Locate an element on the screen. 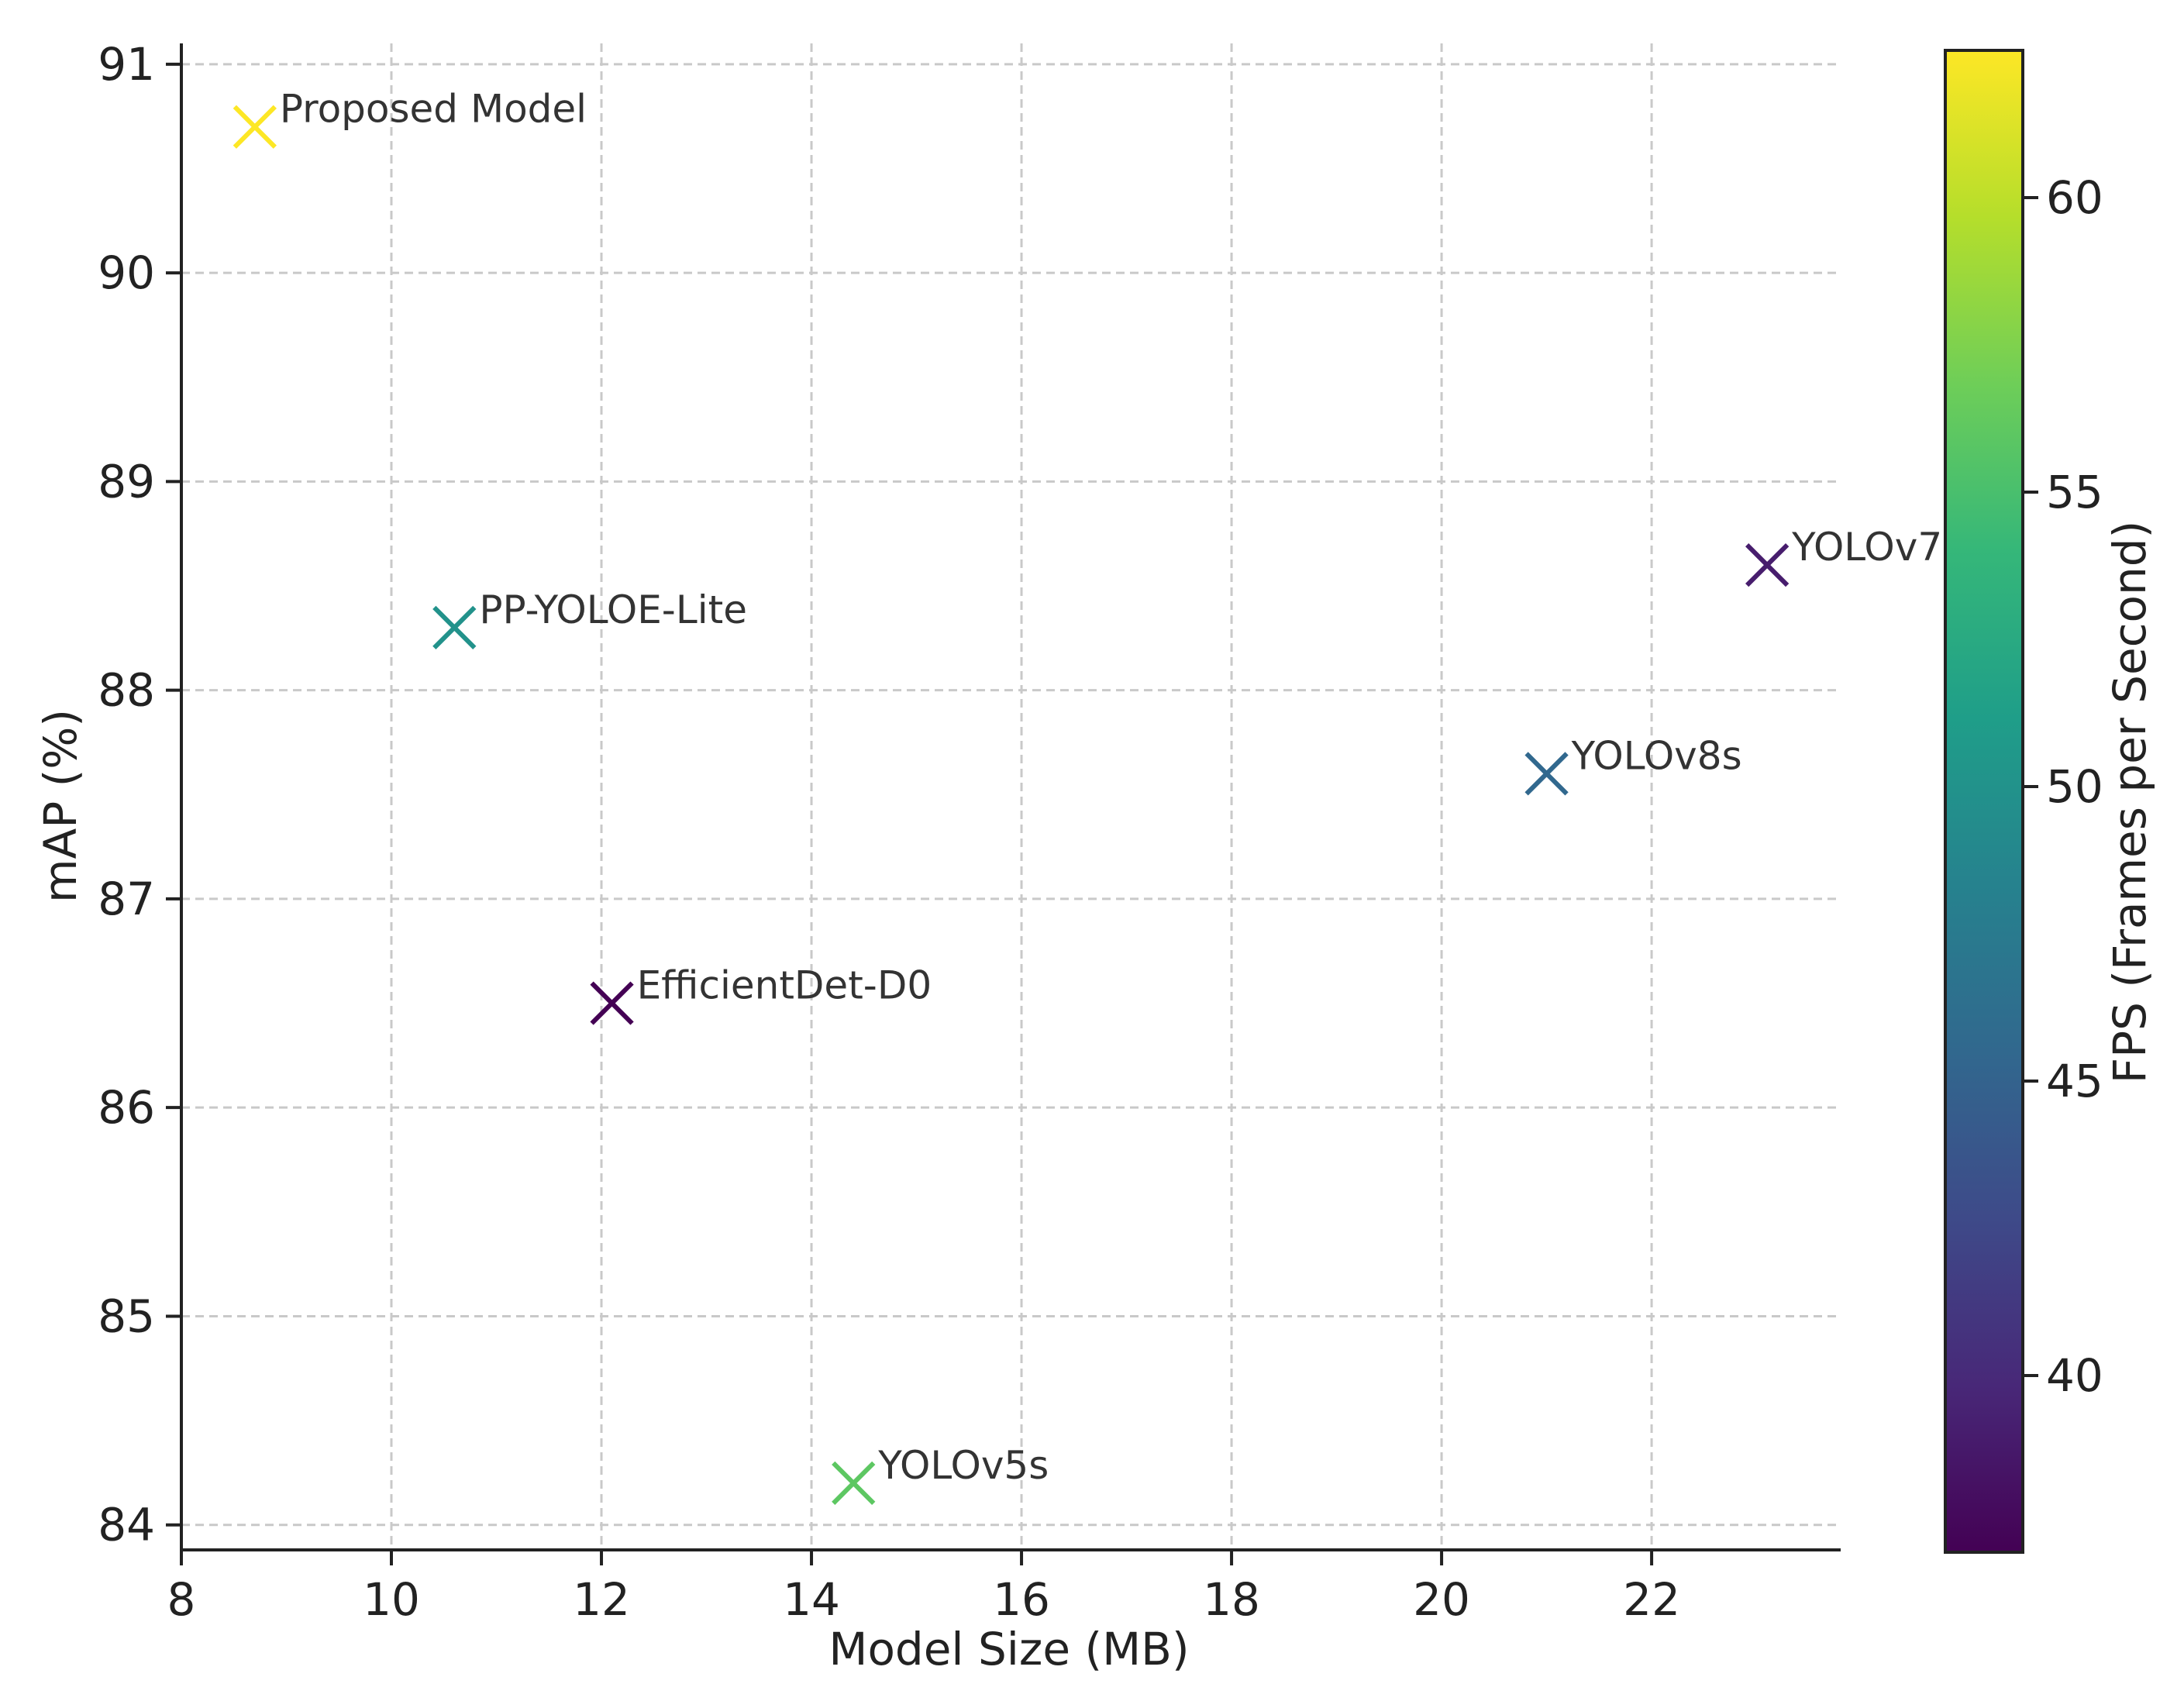 The height and width of the screenshot is (1708, 2184). point-label: Proposed Model is located at coordinates (434, 110).